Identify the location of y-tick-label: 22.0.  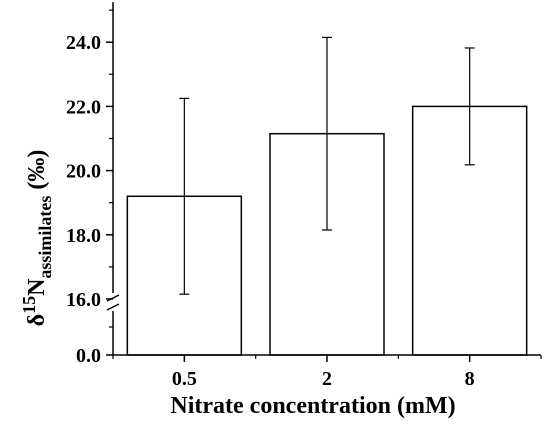
(83, 107).